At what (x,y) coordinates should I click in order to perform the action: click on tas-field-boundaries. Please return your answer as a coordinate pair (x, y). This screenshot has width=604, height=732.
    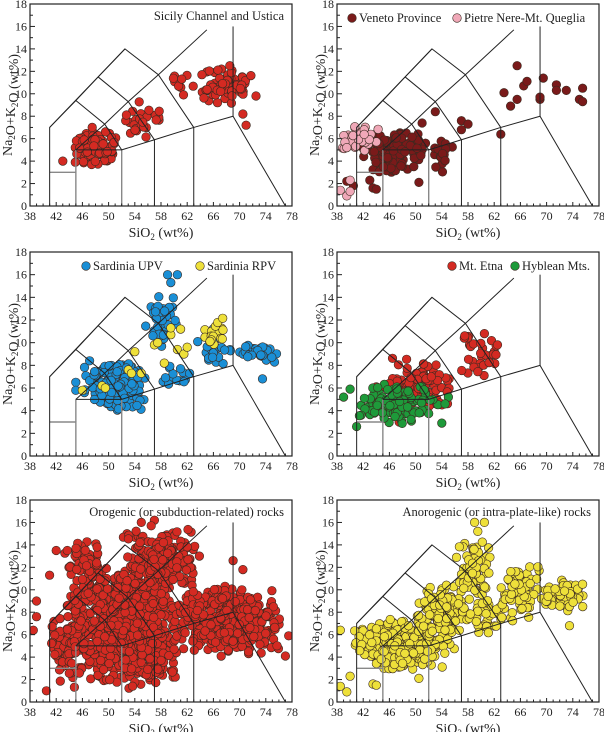
    Looking at the image, I should click on (474, 365).